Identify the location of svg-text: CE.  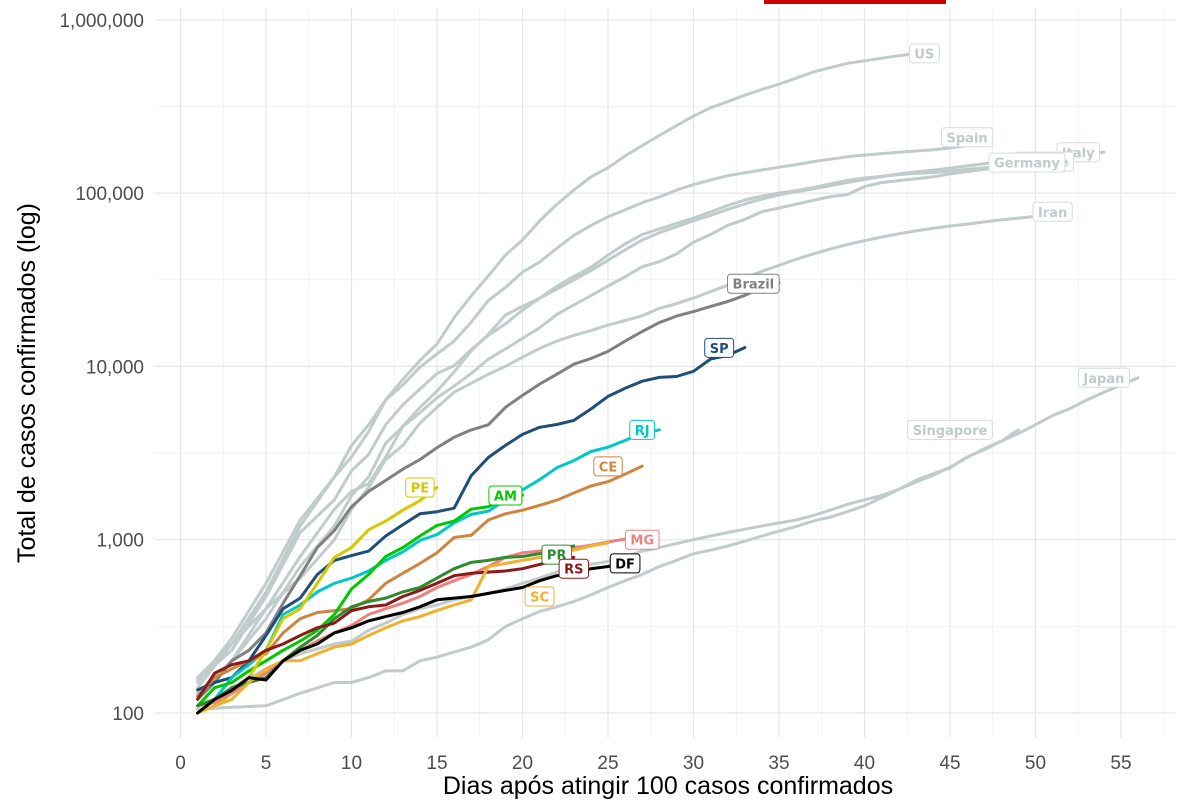
(608, 467).